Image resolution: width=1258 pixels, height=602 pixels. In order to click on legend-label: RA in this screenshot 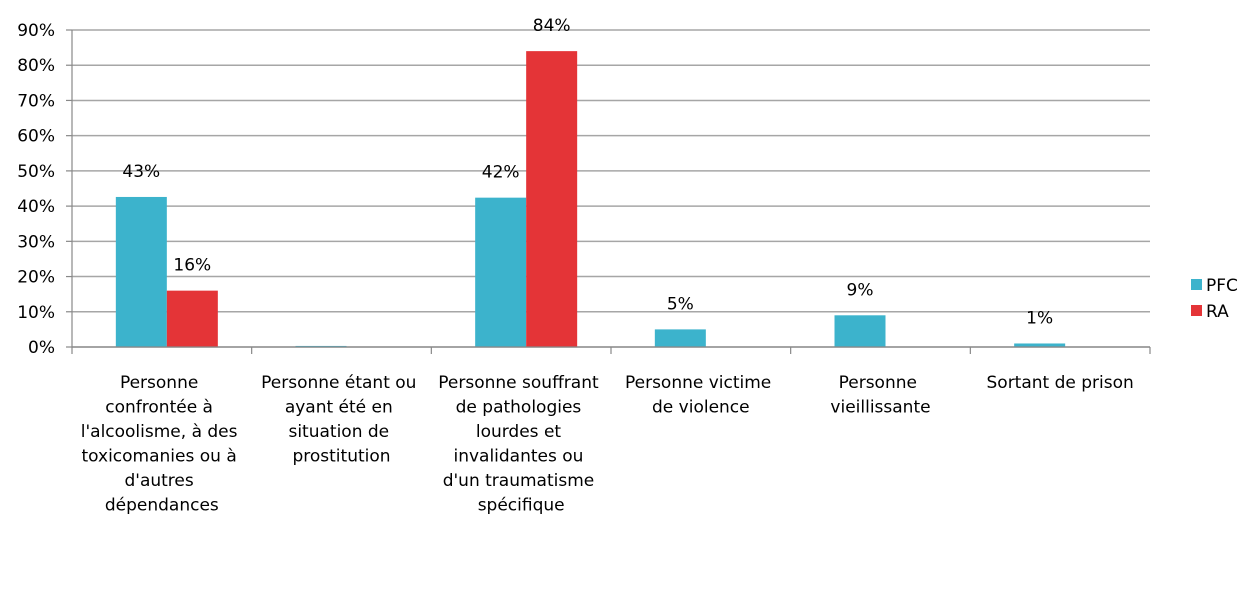, I will do `click(1217, 312)`.